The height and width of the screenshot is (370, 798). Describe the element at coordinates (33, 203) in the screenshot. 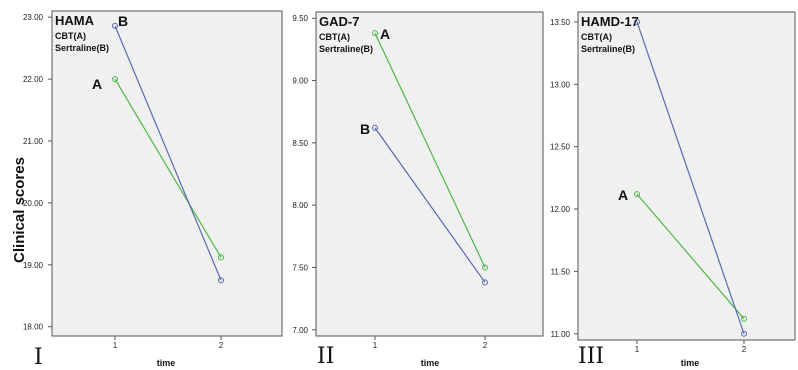

I see `y-tick-label: 20.00` at that location.